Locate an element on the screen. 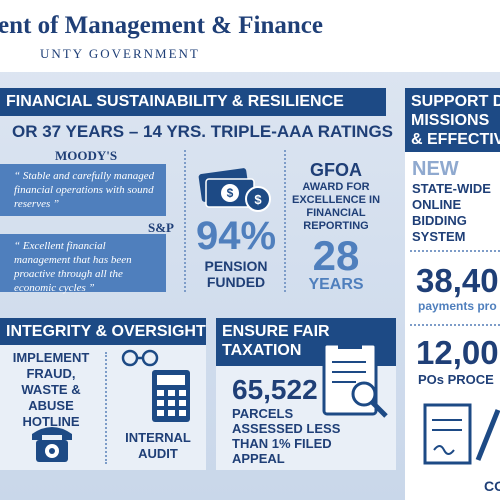 The image size is (500, 500). payments-value: 38,40 is located at coordinates (457, 280).